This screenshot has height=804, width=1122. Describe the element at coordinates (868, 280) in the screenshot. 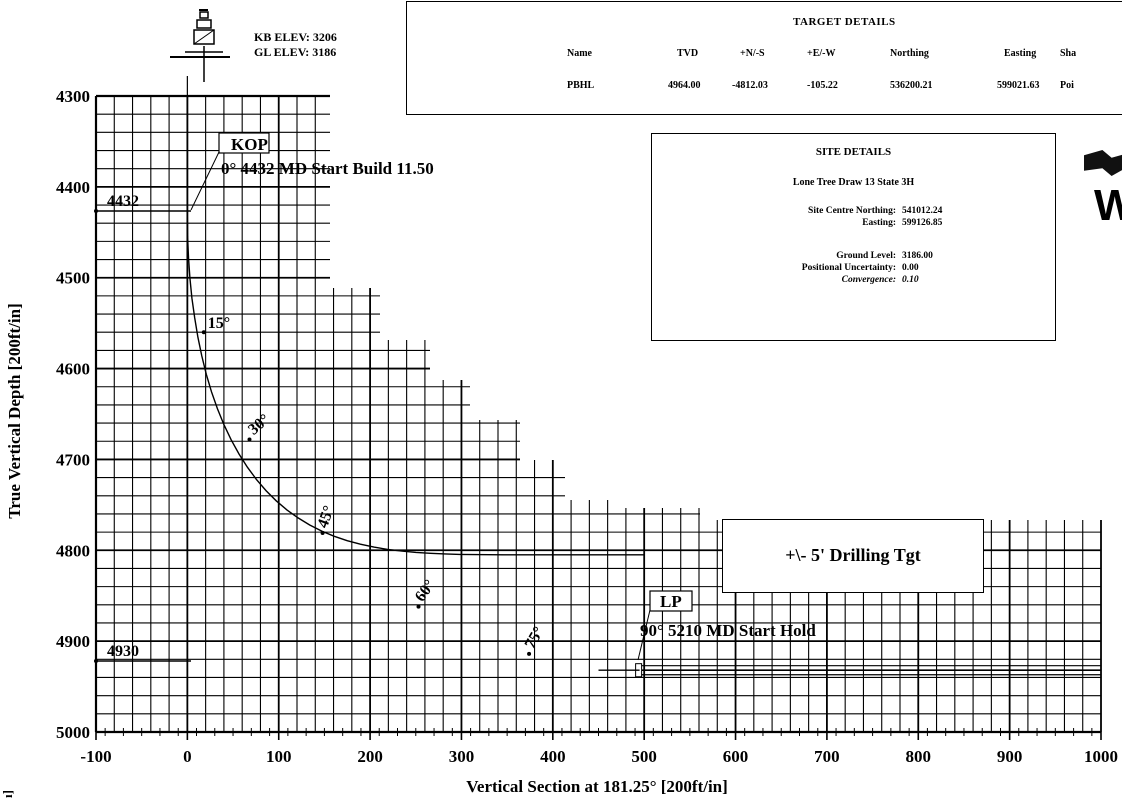

I see `convergence-label: Convergence:` at that location.